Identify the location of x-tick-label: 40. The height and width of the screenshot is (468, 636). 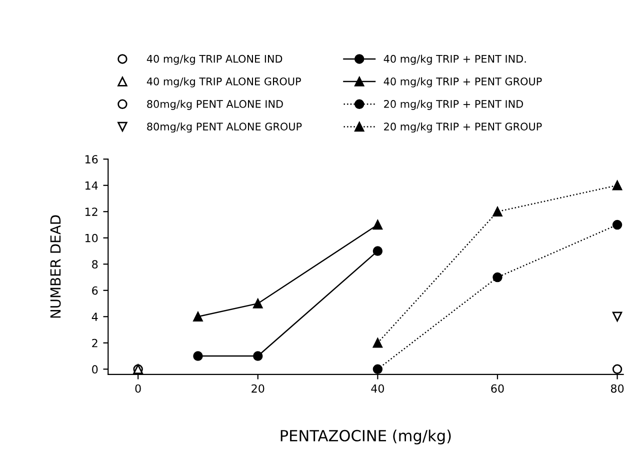
(377, 388).